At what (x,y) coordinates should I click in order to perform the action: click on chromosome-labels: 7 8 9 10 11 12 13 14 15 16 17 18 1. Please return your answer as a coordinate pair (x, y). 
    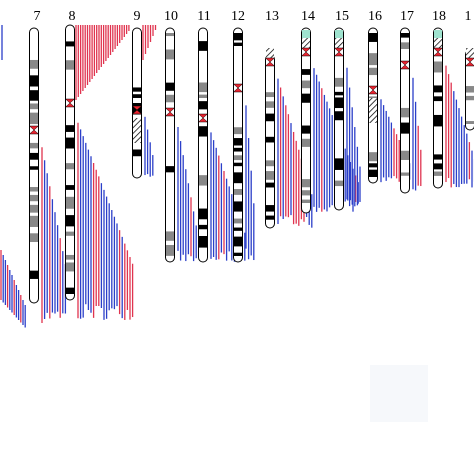
    Looking at the image, I should click on (253, 16).